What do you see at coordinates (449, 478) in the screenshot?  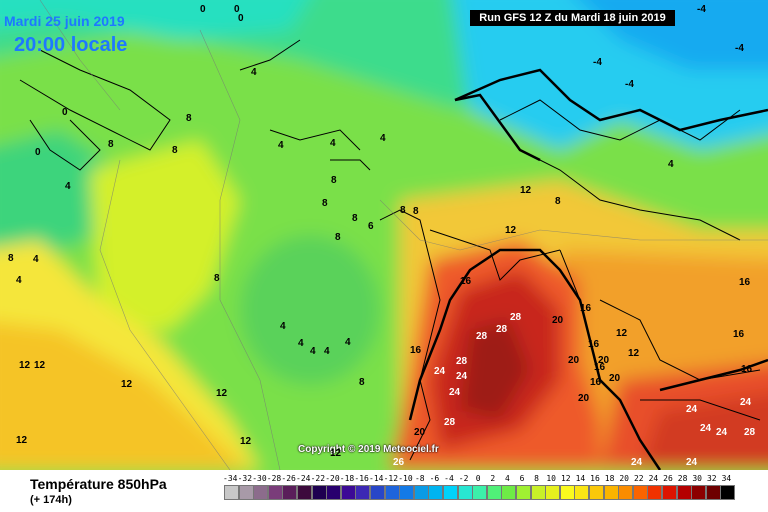 I see `scale-tick-label: -4` at bounding box center [449, 478].